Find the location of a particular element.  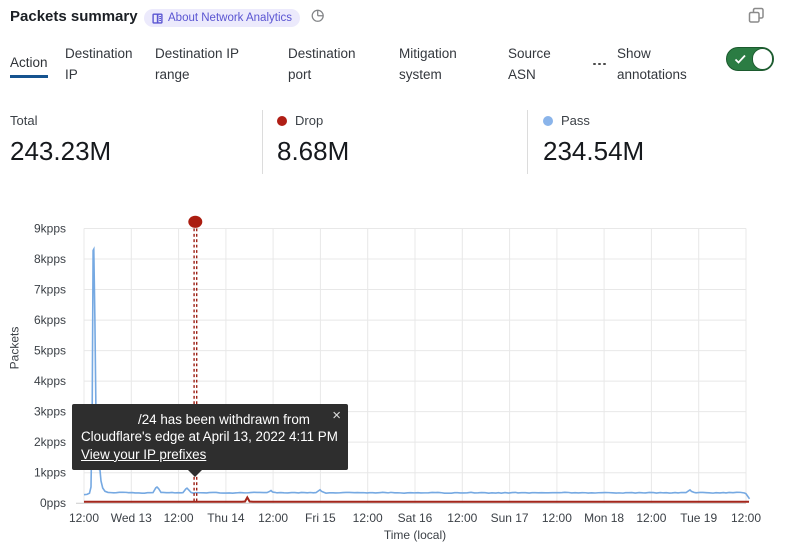

svg-text: Packets is located at coordinates (15, 348).